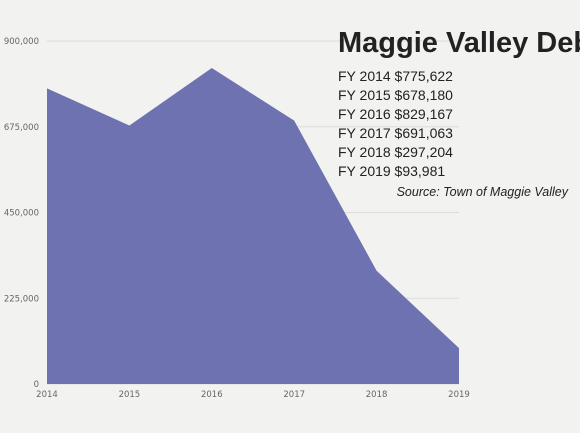 The height and width of the screenshot is (433, 580). What do you see at coordinates (391, 171) in the screenshot?
I see `annotation-fy2019: FY 2019 $93,981` at bounding box center [391, 171].